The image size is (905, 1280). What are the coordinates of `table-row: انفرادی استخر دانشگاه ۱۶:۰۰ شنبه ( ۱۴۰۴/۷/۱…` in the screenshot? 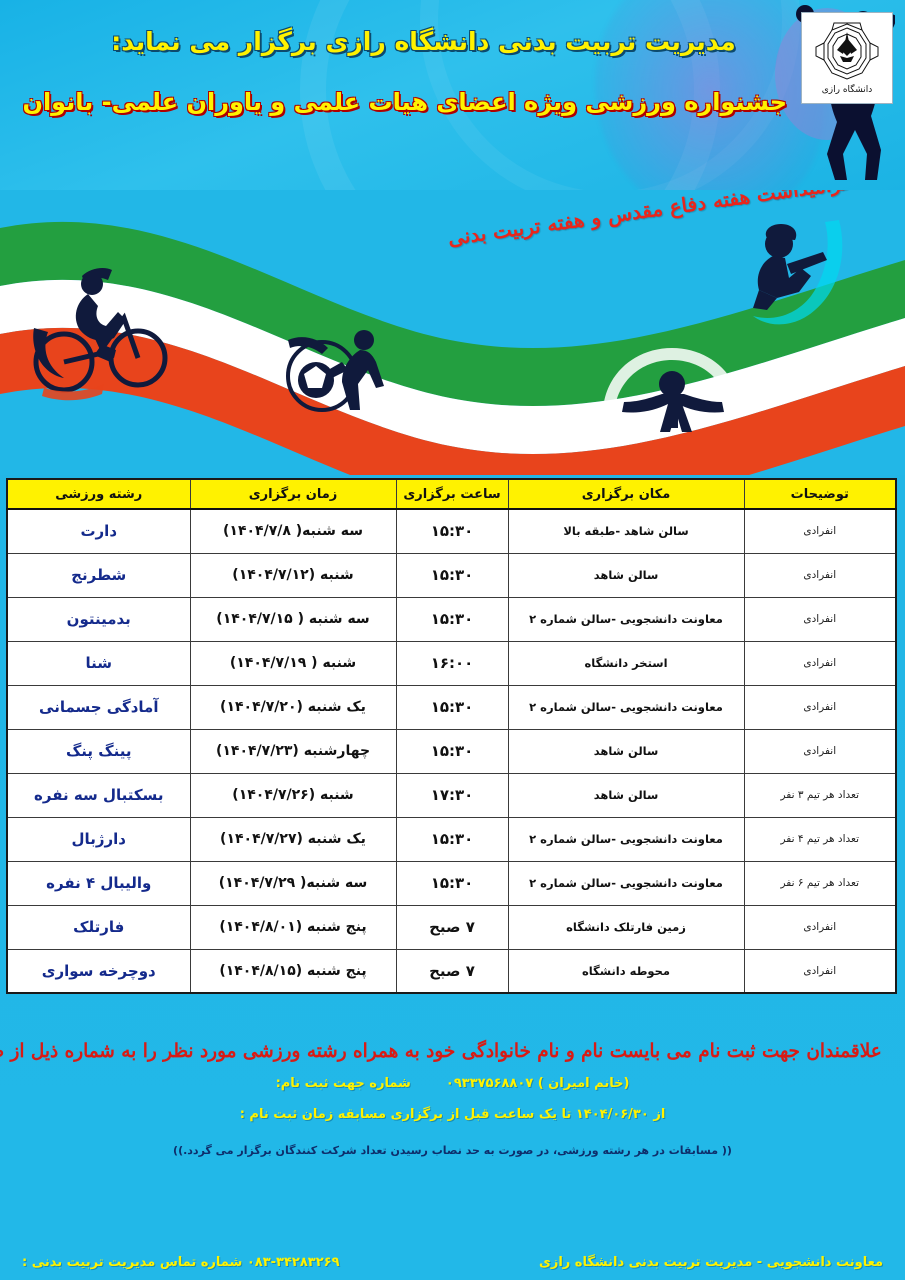 It's located at (451, 663).